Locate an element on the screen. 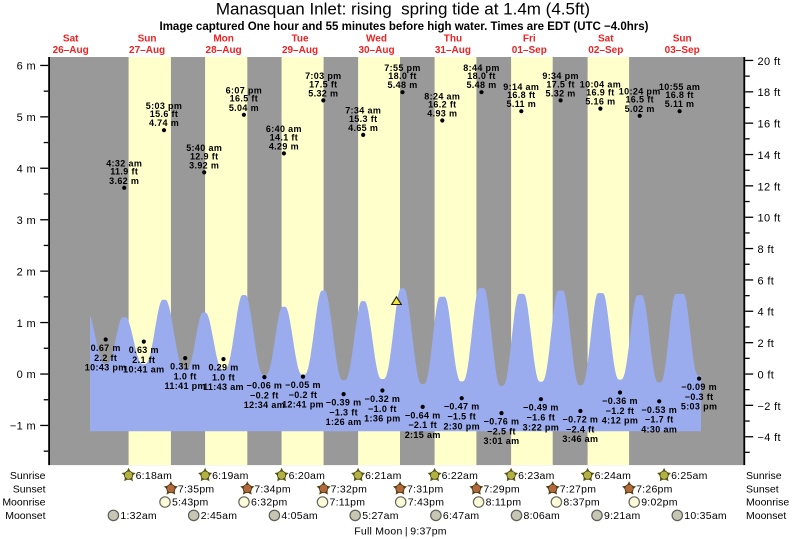 This screenshot has height=539, width=793. svg-text: 7:11pm is located at coordinates (348, 503).